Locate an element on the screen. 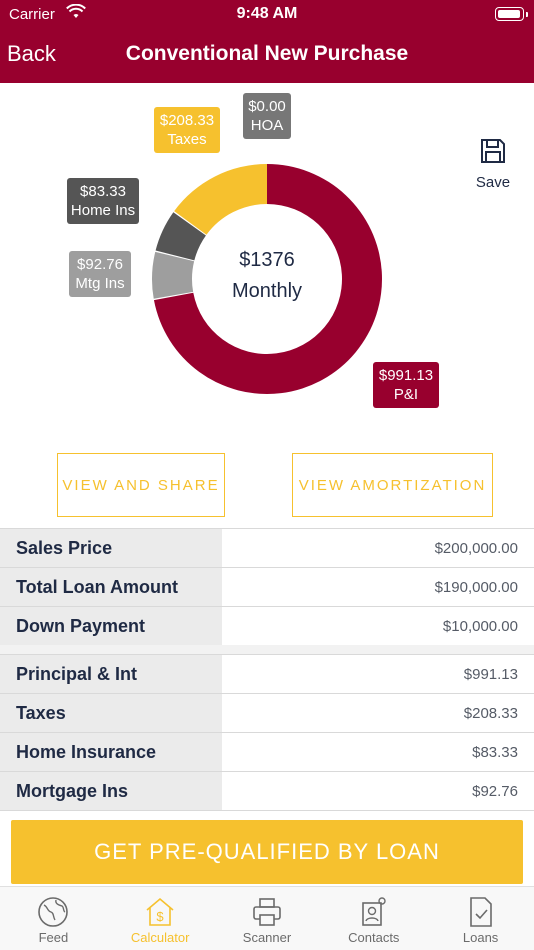 The width and height of the screenshot is (534, 950). table-row: Principal & Int $991.13 is located at coordinates (267, 674).